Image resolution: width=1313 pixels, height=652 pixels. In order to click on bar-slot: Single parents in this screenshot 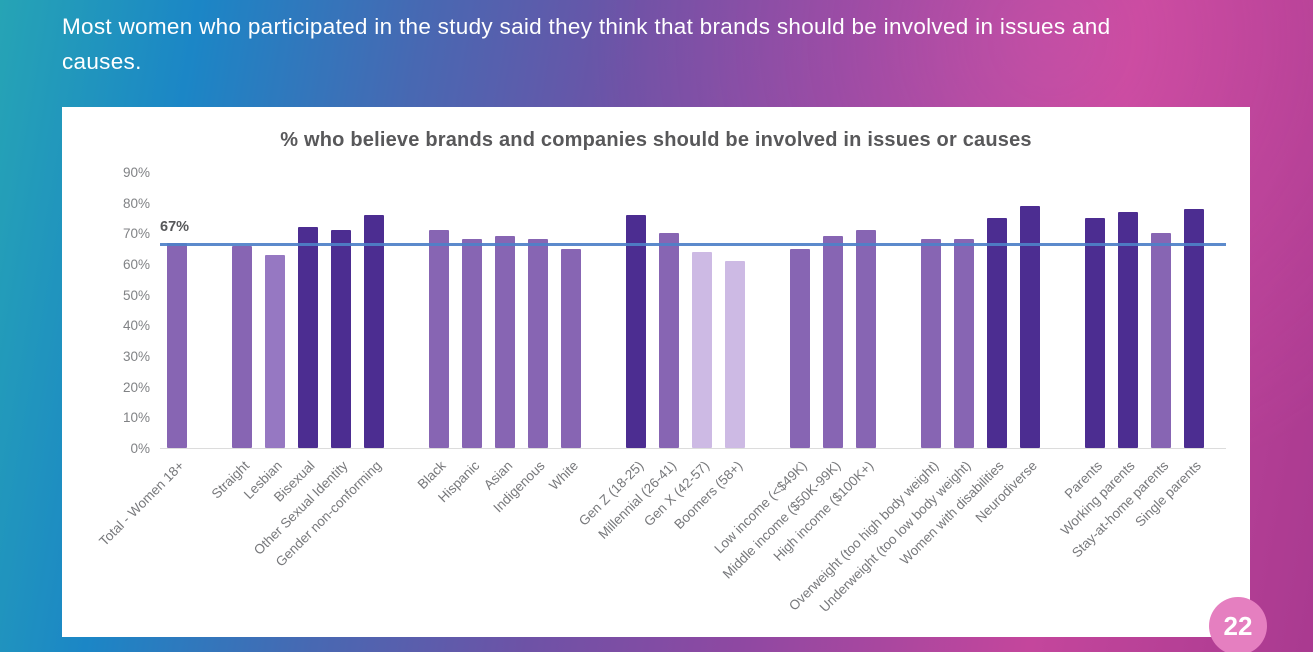, I will do `click(1171, 351)`.